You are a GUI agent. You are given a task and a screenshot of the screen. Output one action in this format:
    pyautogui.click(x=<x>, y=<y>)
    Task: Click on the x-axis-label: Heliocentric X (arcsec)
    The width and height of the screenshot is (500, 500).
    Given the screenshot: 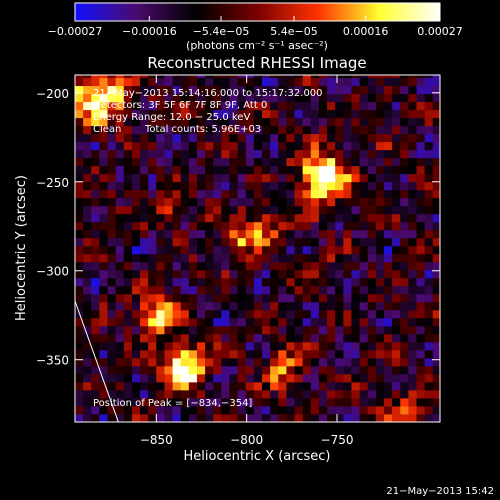 What is the action you would take?
    pyautogui.click(x=257, y=456)
    